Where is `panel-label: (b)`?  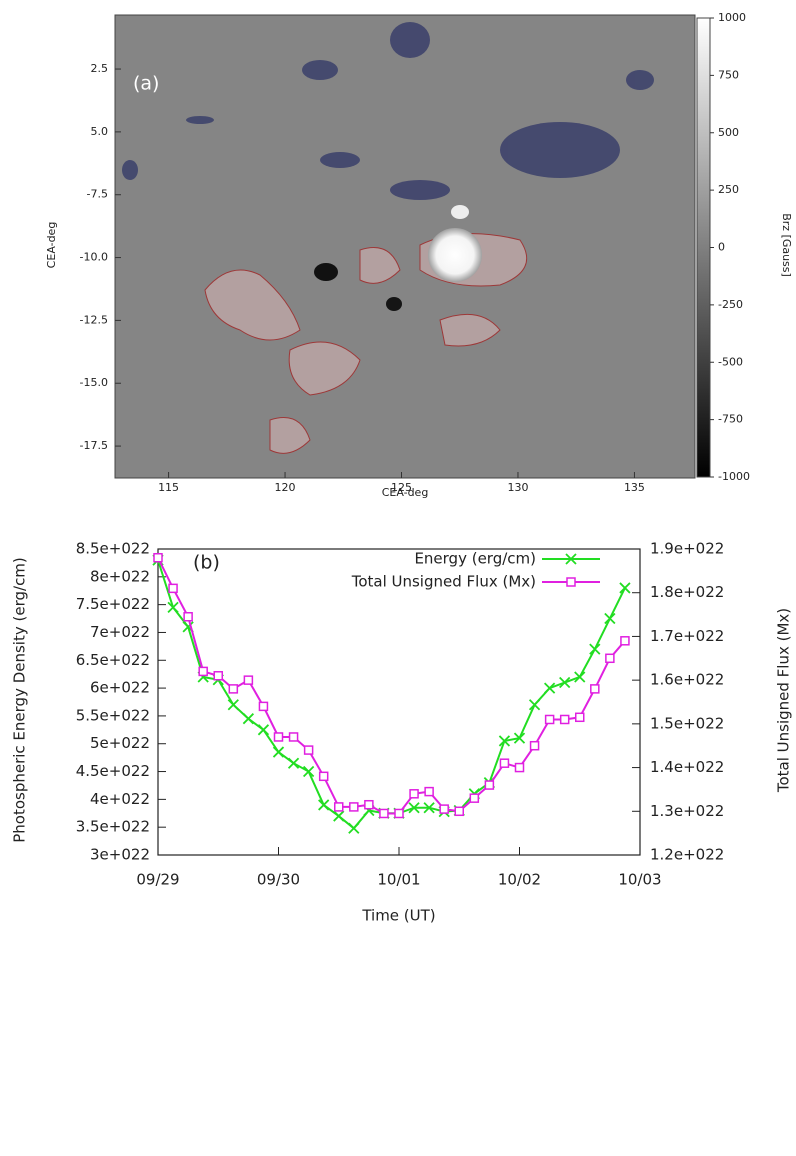
panel-label: (b) is located at coordinates (206, 563).